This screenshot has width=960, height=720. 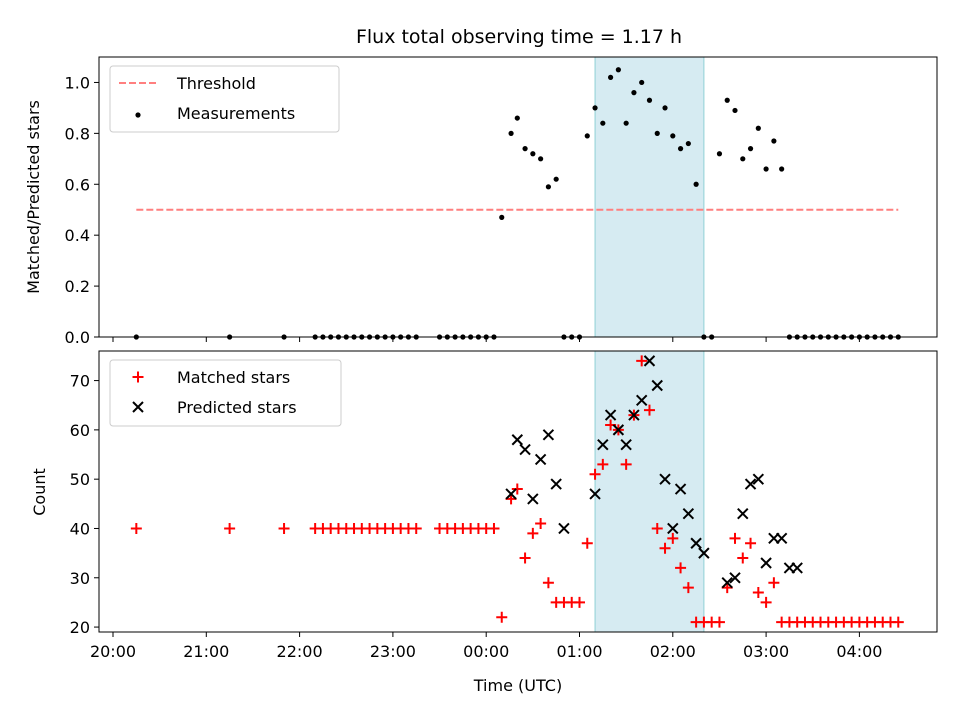 I want to click on bottom-legend: Matched stars Predicted stars, so click(x=225, y=393).